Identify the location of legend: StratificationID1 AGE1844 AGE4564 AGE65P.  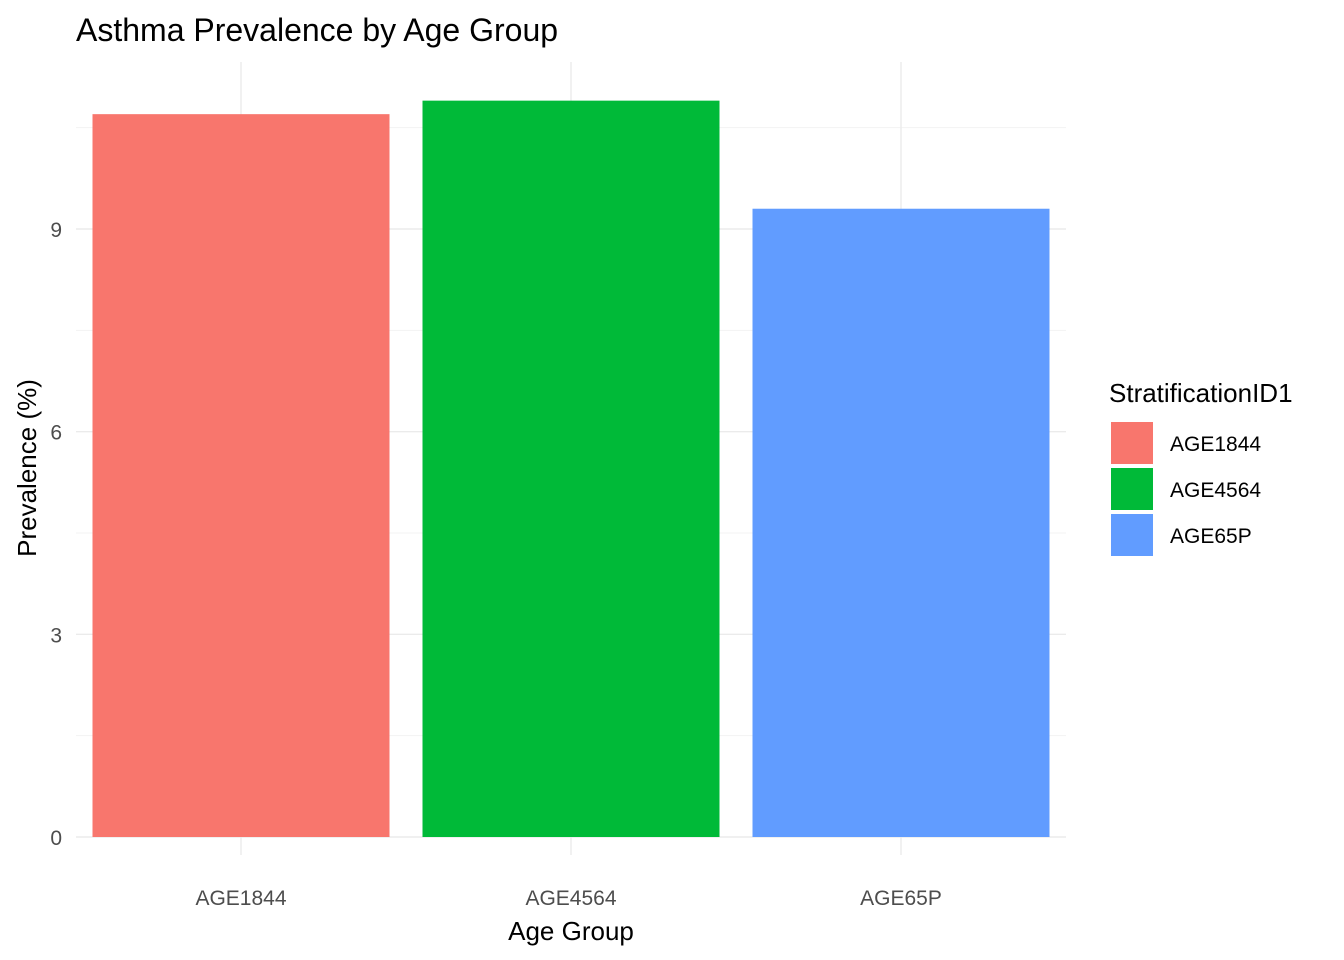
(1201, 467).